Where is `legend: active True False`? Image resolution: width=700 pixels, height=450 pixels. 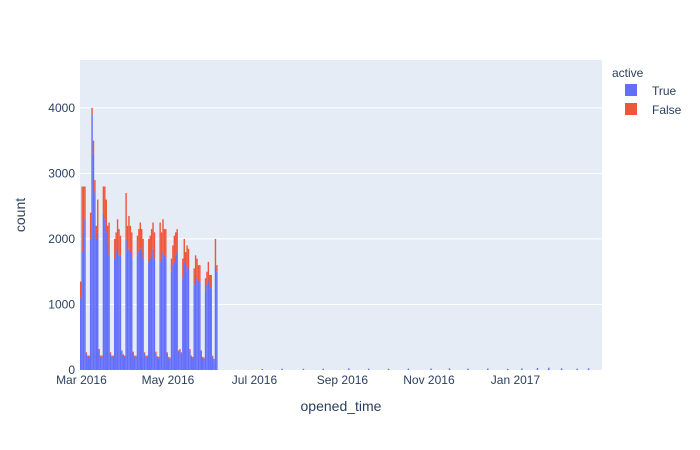 legend: active True False is located at coordinates (647, 91).